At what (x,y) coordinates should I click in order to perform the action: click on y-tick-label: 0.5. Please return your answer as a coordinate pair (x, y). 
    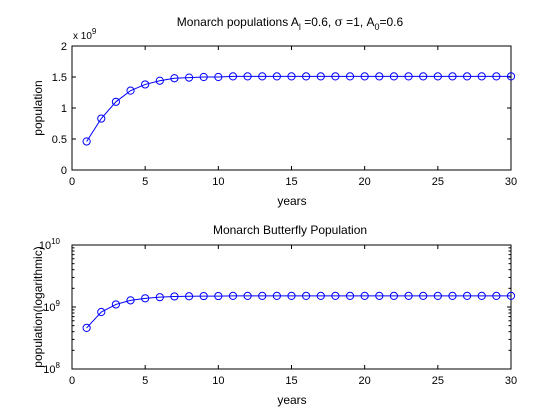
    Looking at the image, I should click on (59, 140).